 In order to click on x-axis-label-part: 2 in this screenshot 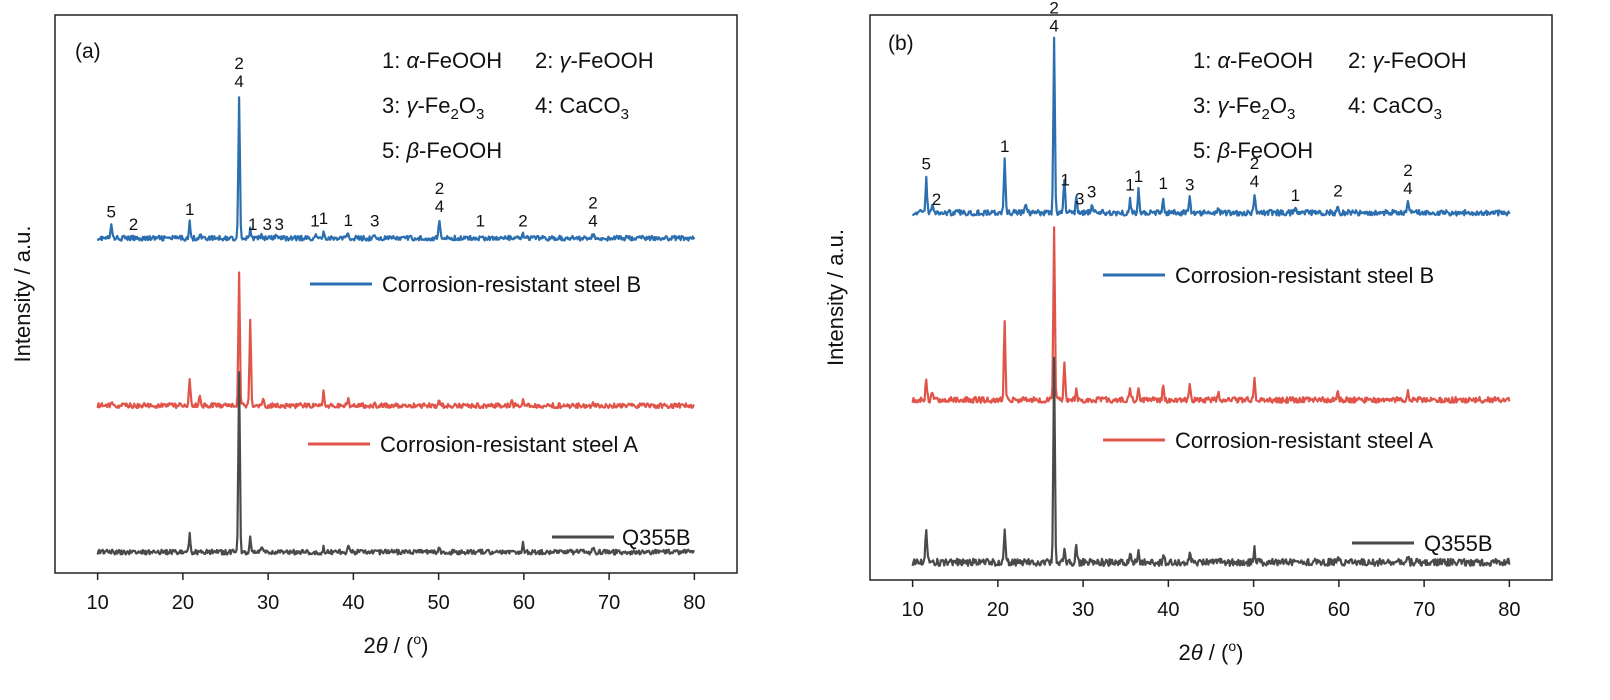, I will do `click(1185, 652)`.